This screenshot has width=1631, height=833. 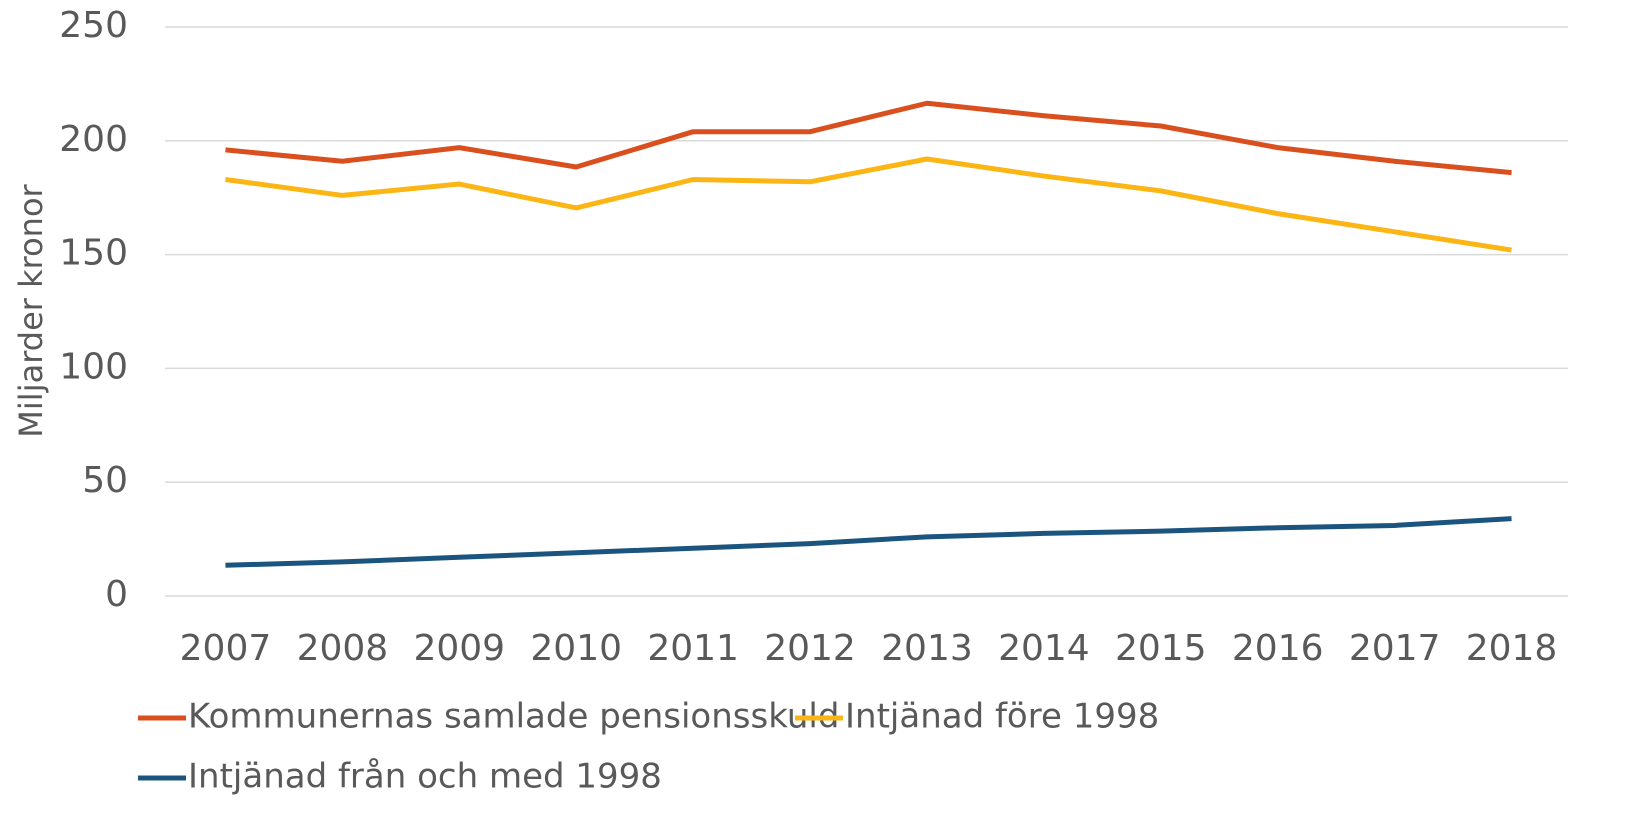 What do you see at coordinates (425, 777) in the screenshot?
I see `legend-label: Intjänad från och med 1998` at bounding box center [425, 777].